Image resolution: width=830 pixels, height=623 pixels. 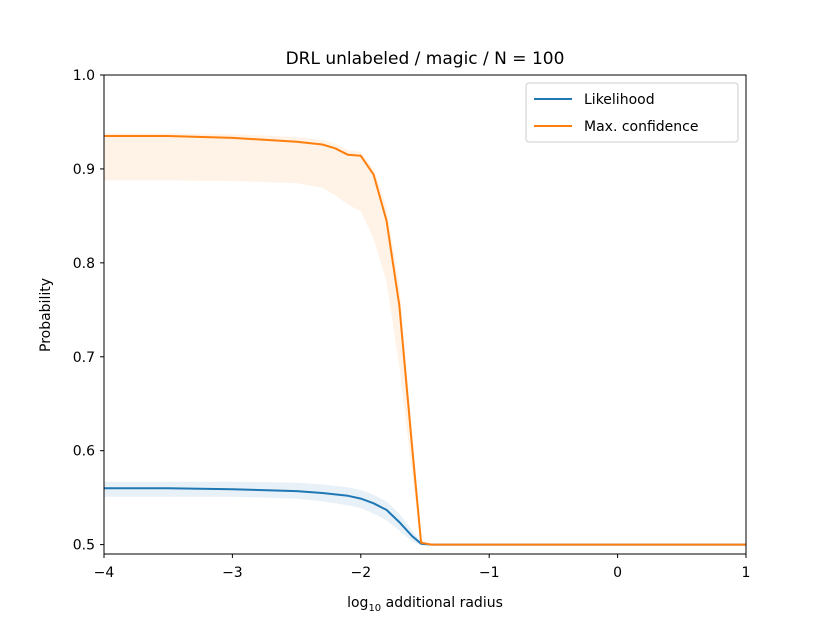 What do you see at coordinates (360, 573) in the screenshot?
I see `x-tick-label: −2` at bounding box center [360, 573].